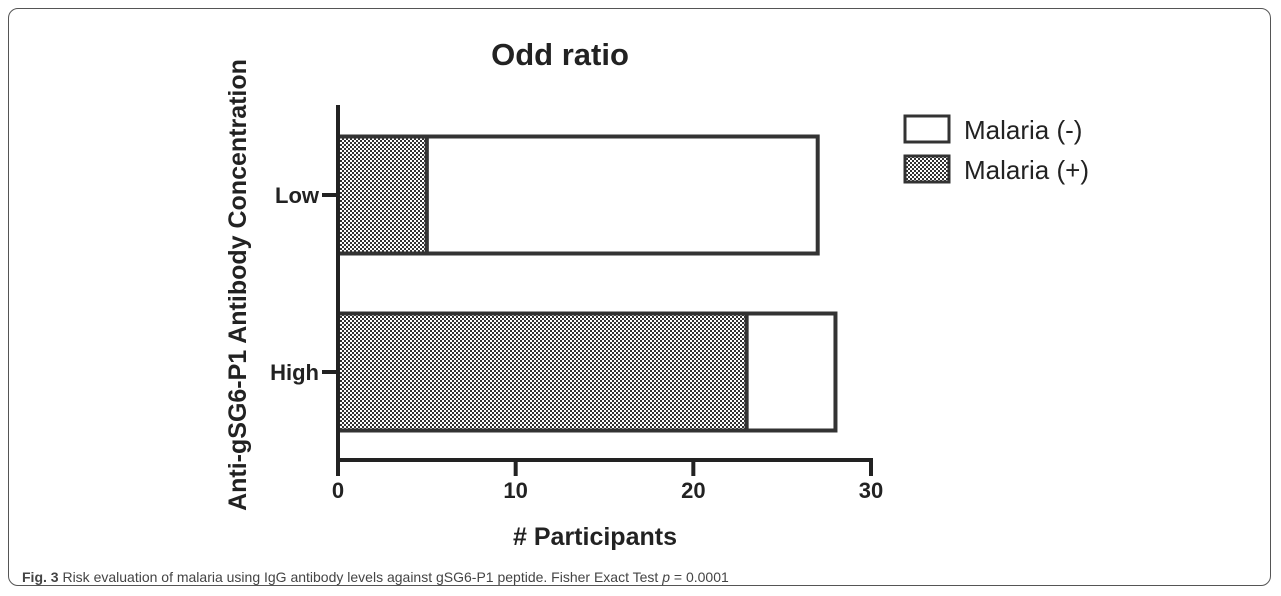 Image resolution: width=1281 pixels, height=596 pixels. Describe the element at coordinates (693, 490) in the screenshot. I see `x-tick-label-20: 20` at that location.